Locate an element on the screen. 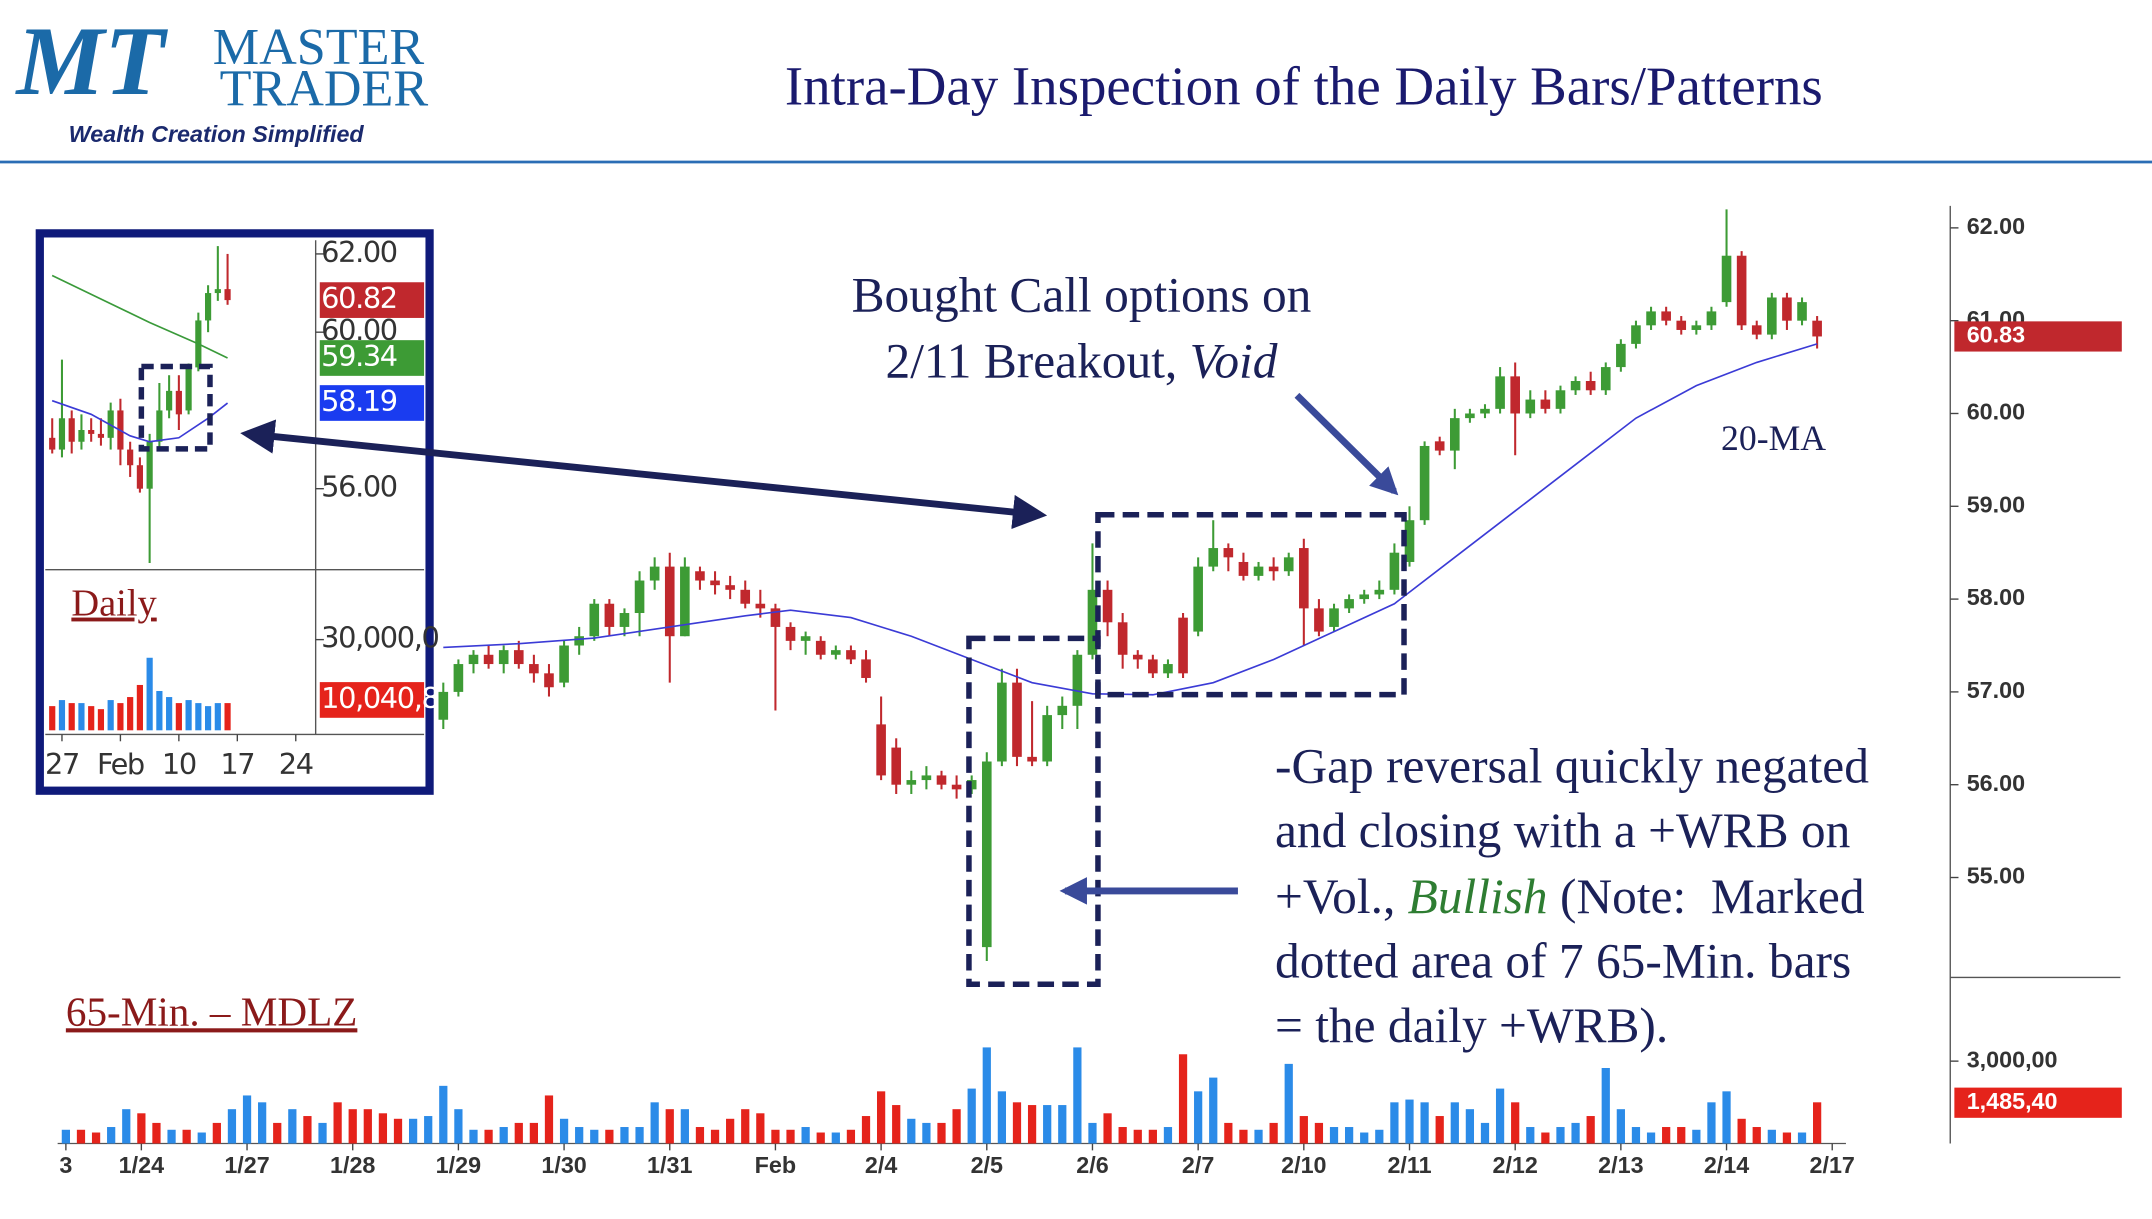  arrow is located at coordinates (644, 474).